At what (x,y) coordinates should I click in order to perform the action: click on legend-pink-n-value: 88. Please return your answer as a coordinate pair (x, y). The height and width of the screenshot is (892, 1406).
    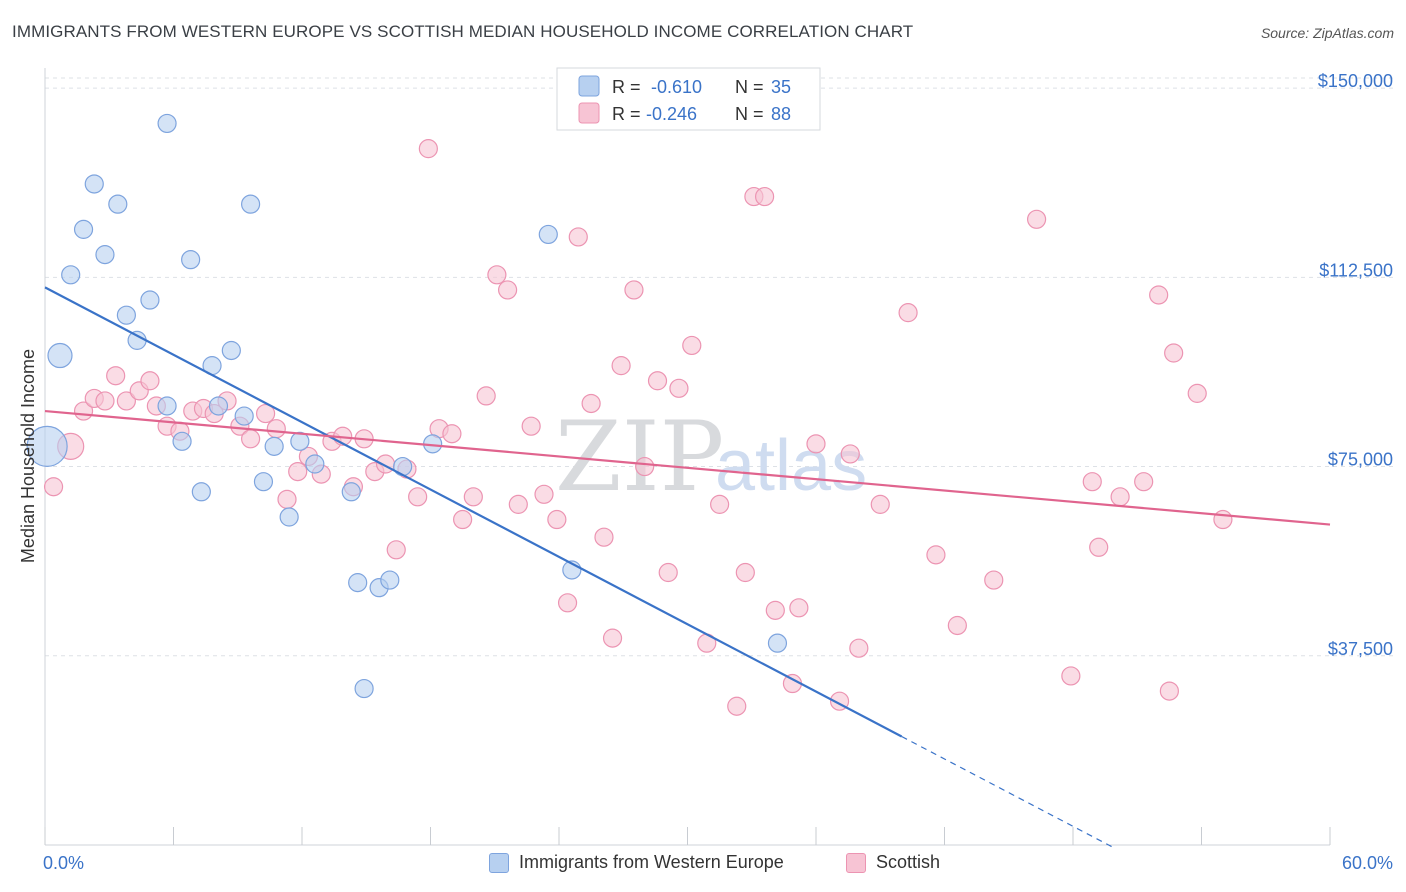
    Looking at the image, I should click on (781, 114).